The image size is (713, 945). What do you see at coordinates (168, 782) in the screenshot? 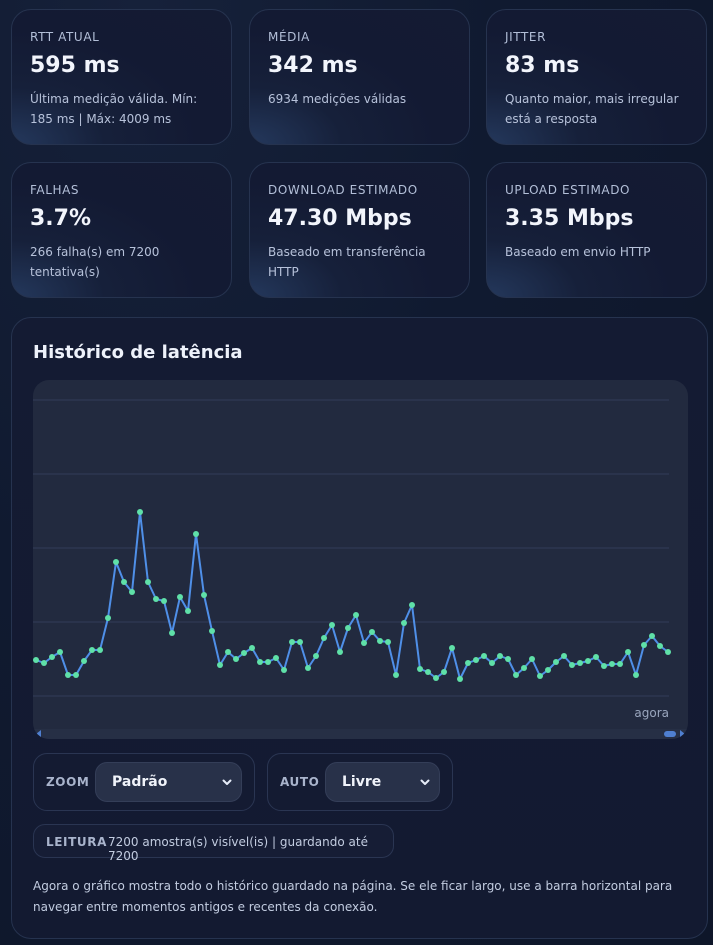
I see `zoom-select: Padrão` at bounding box center [168, 782].